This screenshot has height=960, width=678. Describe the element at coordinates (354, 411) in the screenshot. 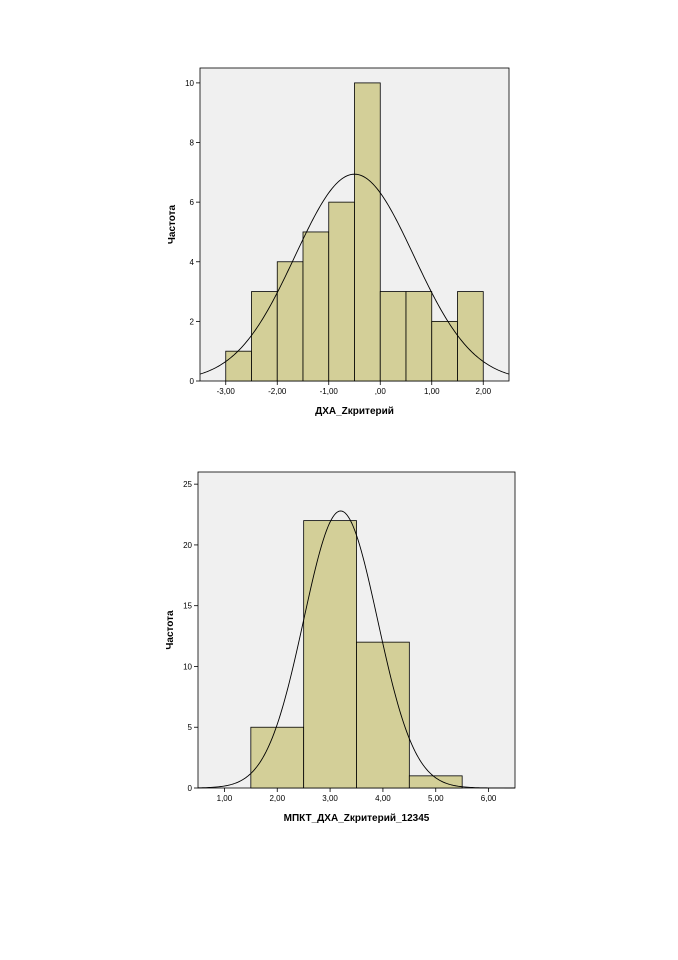

I see `x-axis-label: ДХА_Zкритерий` at that location.